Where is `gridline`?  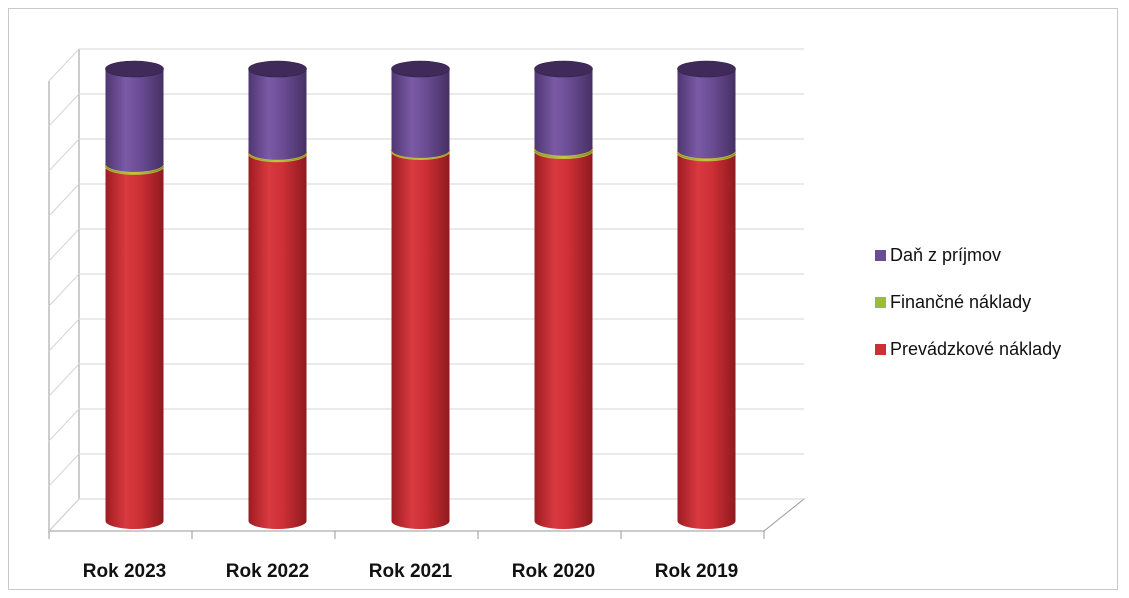
gridline is located at coordinates (426, 65).